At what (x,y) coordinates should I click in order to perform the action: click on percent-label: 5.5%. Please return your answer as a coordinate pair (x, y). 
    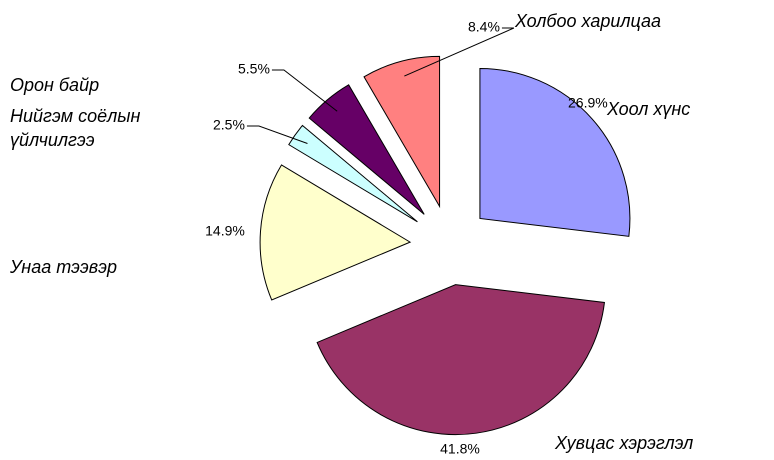
    Looking at the image, I should click on (254, 69).